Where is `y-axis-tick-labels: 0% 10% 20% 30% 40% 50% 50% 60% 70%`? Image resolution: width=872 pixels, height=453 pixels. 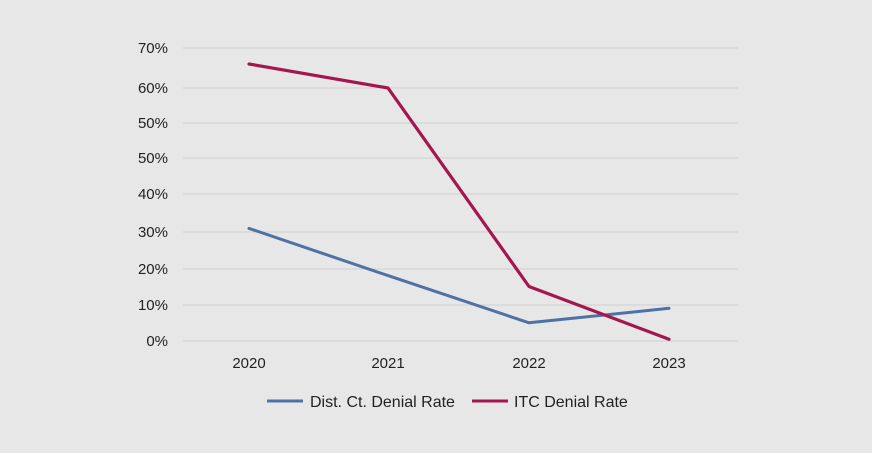 y-axis-tick-labels: 0% 10% 20% 30% 40% 50% 50% 60% 70% is located at coordinates (153, 195).